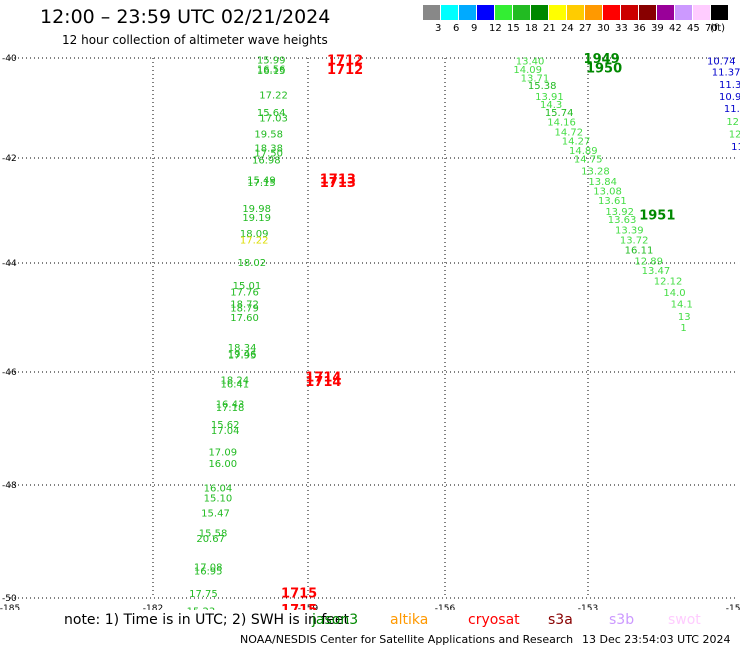 This screenshot has width=740, height=650. I want to click on legend-unit: (ft), so click(718, 28).